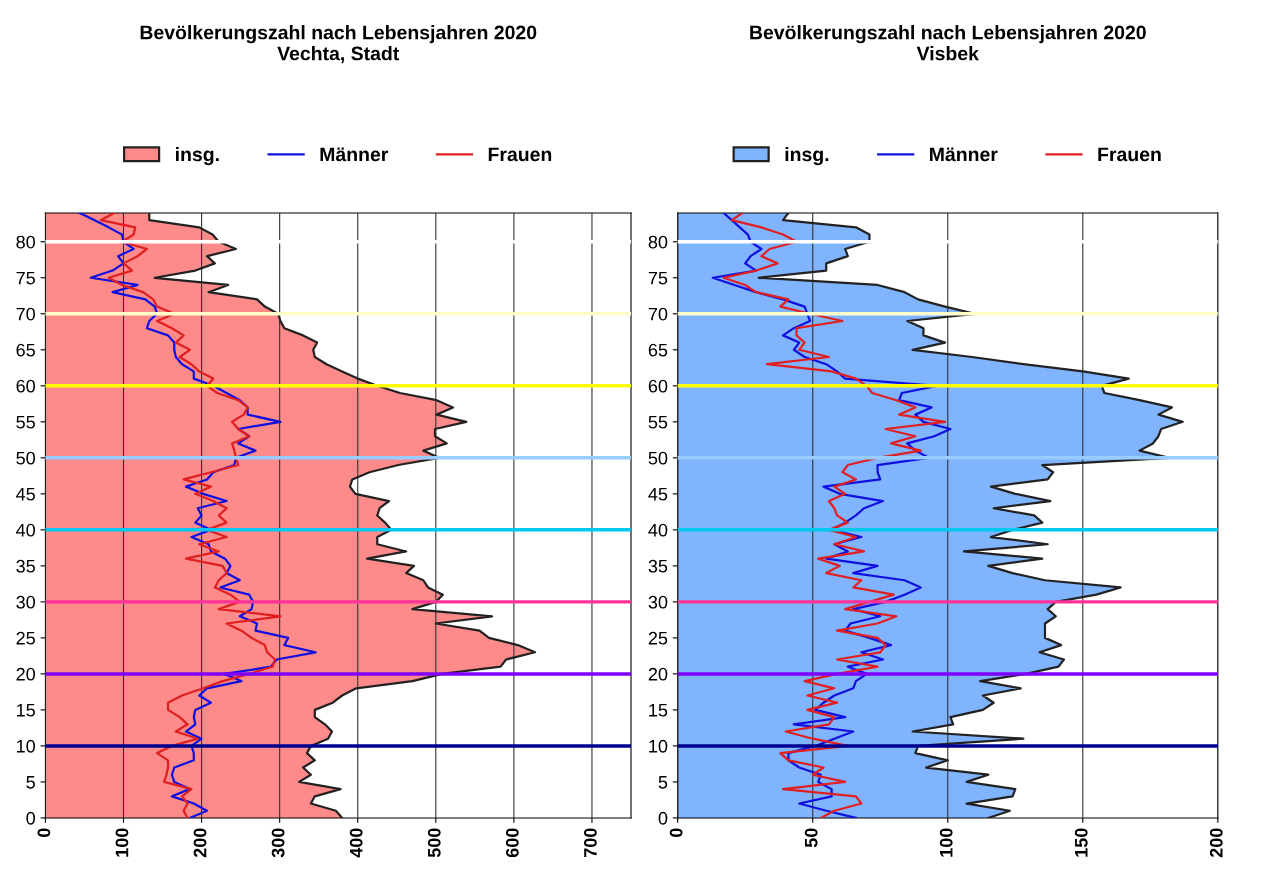  What do you see at coordinates (1081, 842) in the screenshot?
I see `x-tick-label: 150` at bounding box center [1081, 842].